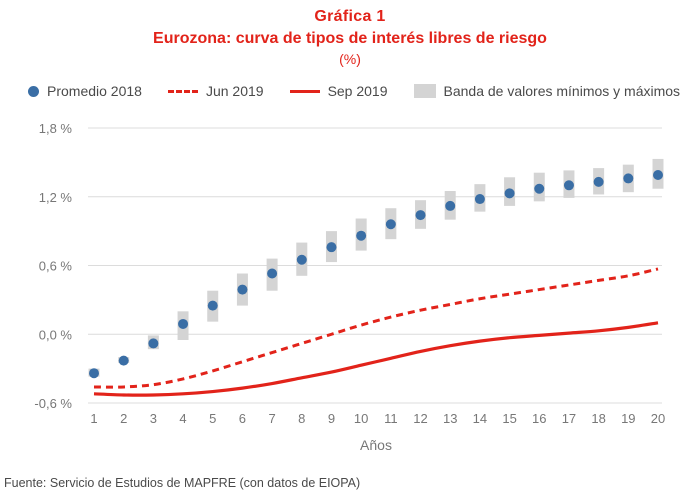 This screenshot has height=499, width=700. Describe the element at coordinates (569, 418) in the screenshot. I see `x-tick-label: 17` at that location.